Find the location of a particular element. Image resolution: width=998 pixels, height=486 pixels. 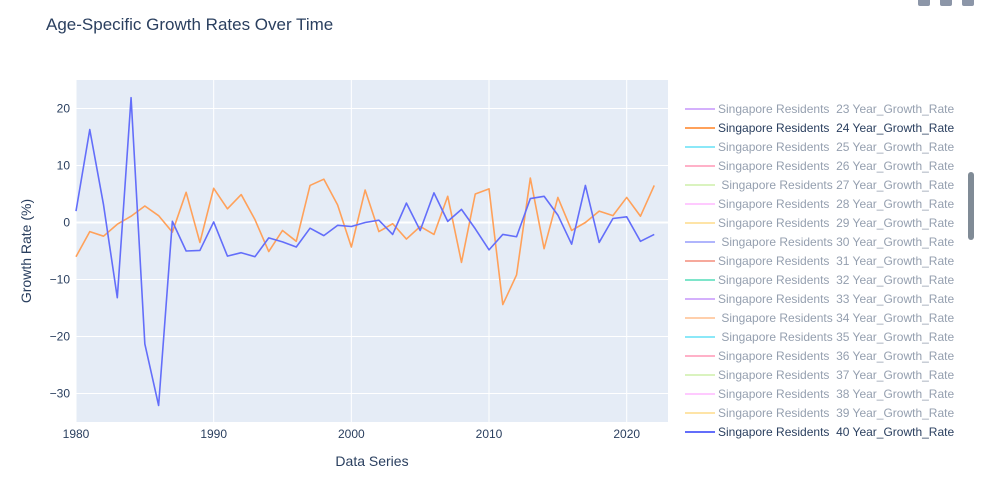

legend-item: Singapore Residents 30 Year_Growth_Rate is located at coordinates (819, 242).